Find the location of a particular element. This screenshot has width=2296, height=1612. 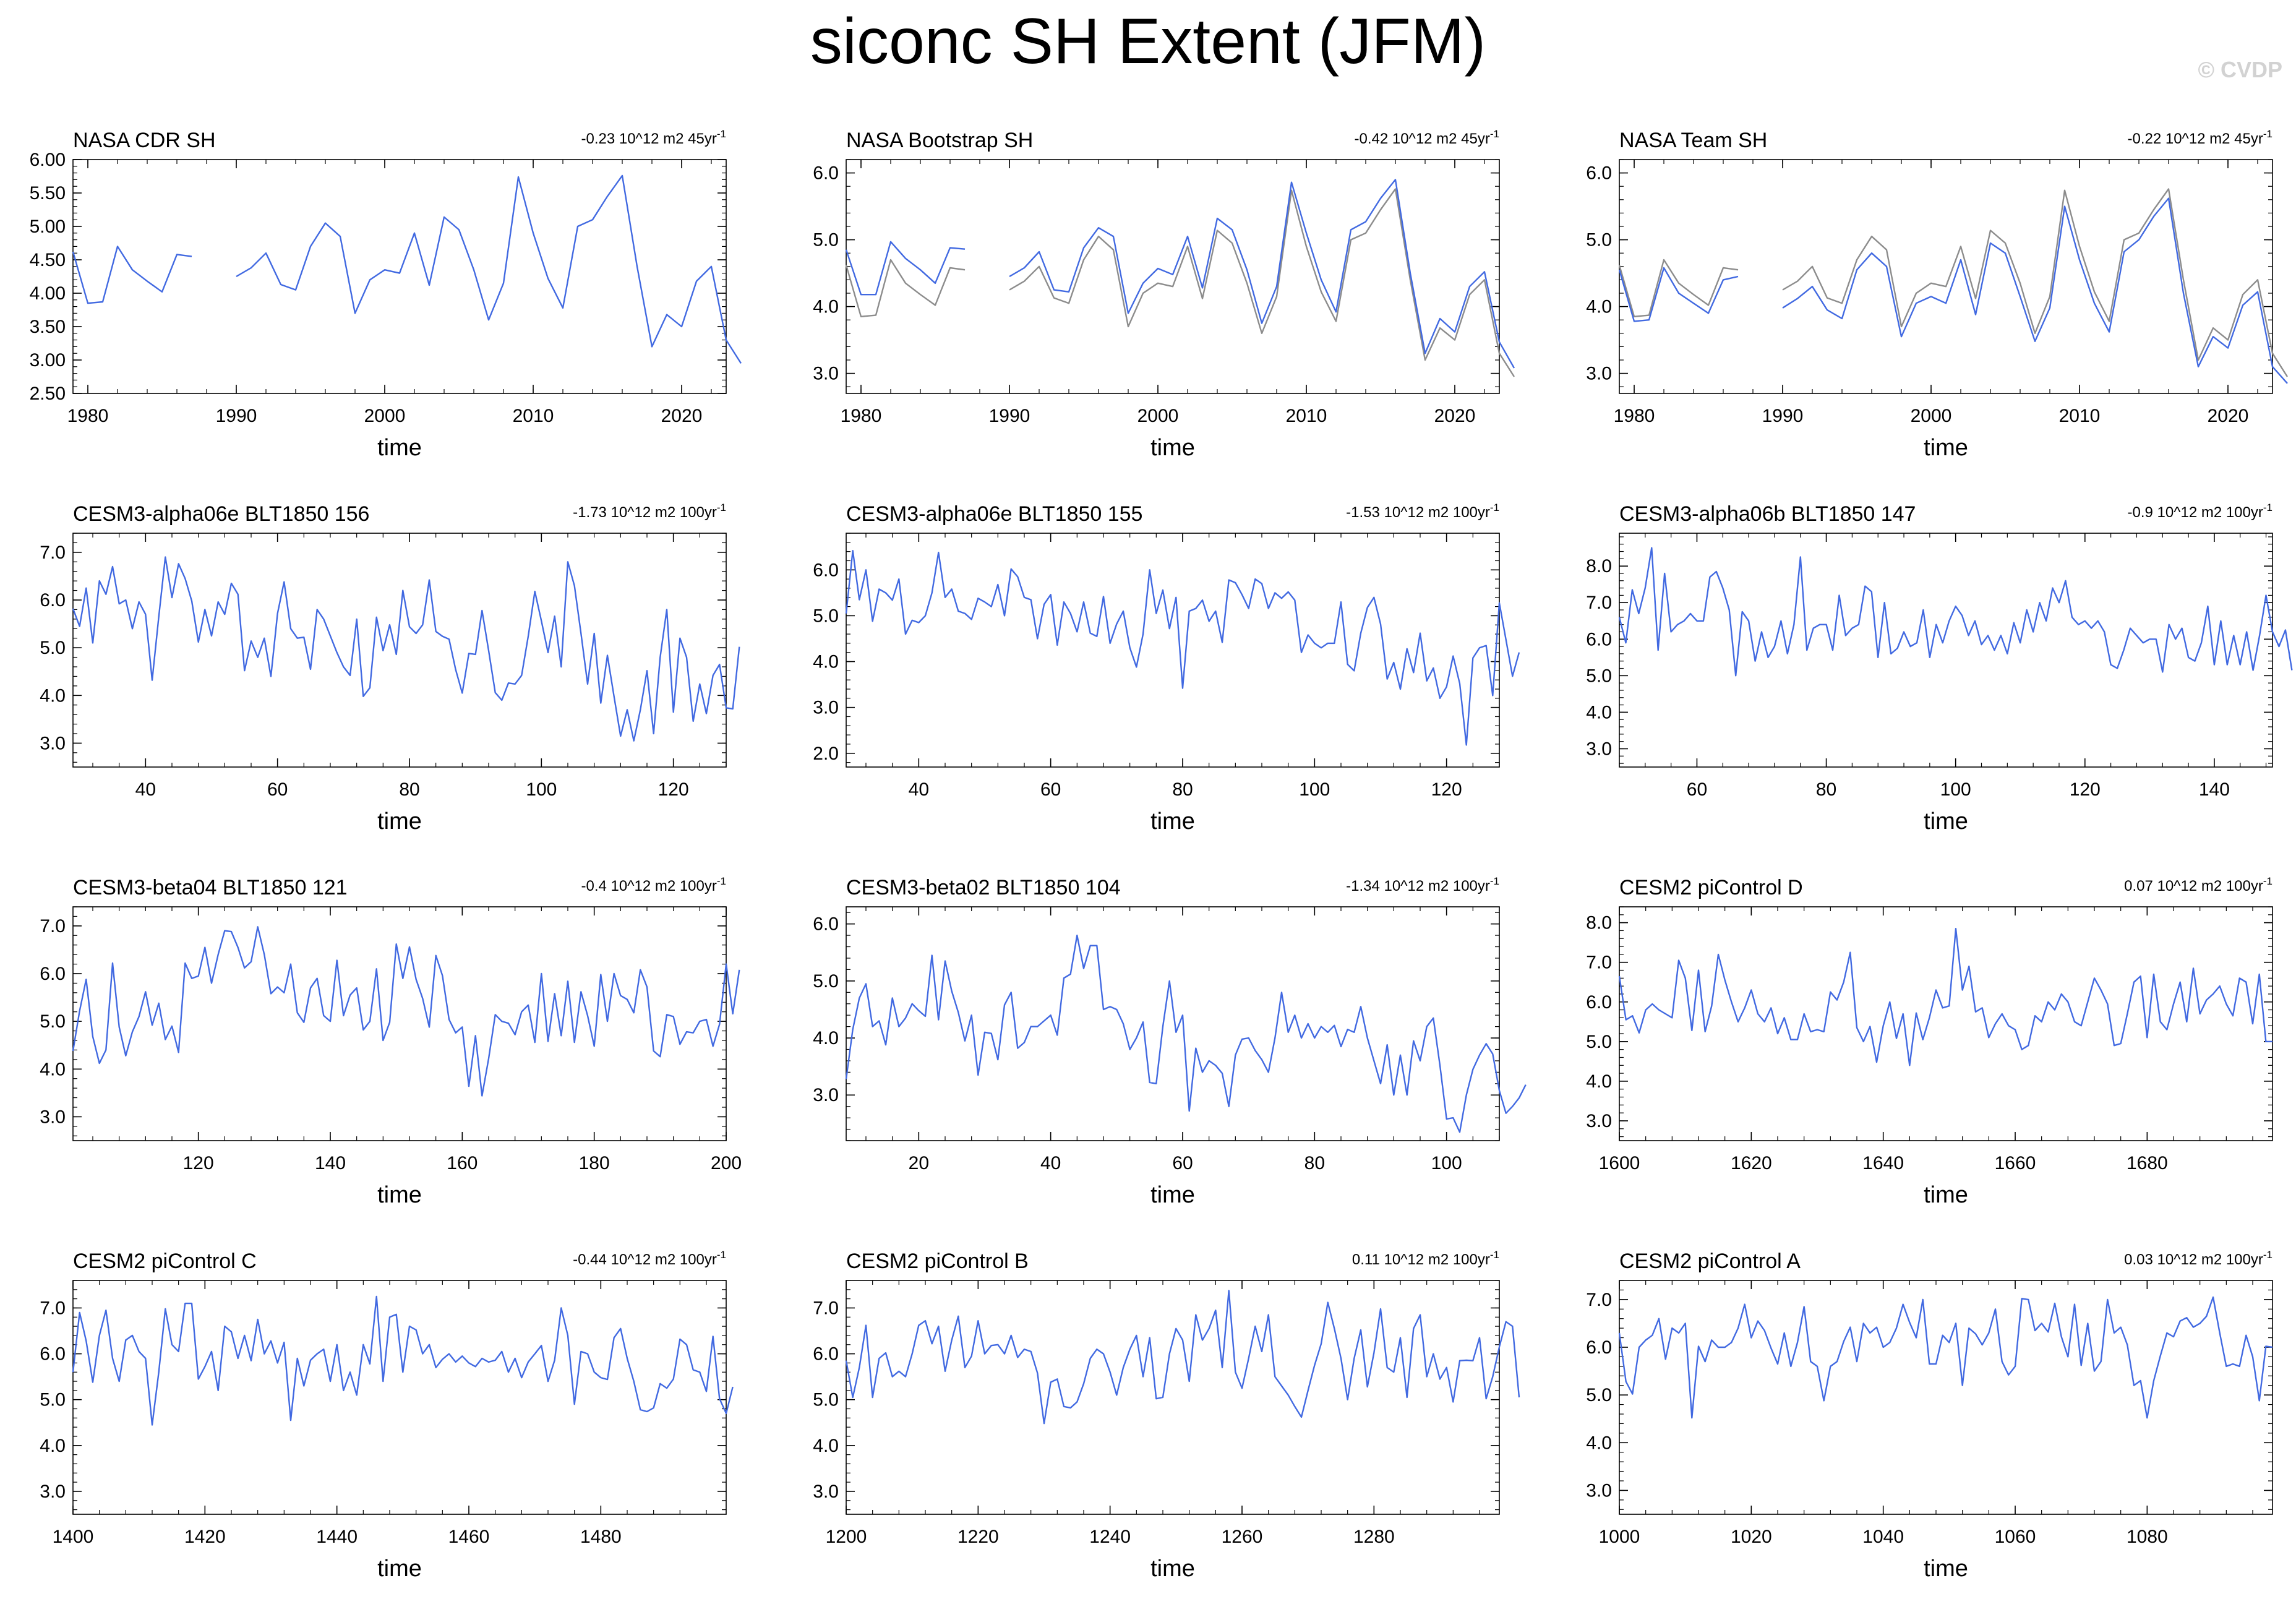

trend-label: -0.23 10^12 m2 45yr-1 is located at coordinates (653, 138).